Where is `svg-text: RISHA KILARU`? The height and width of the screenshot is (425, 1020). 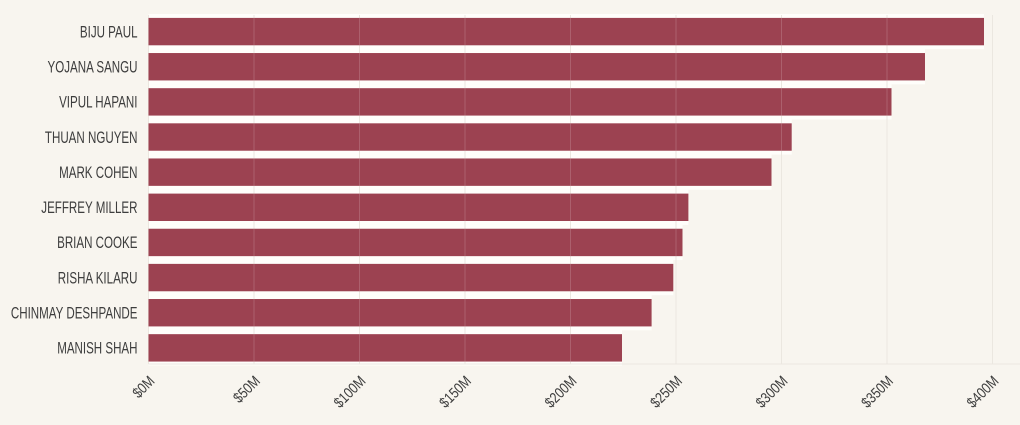 svg-text: RISHA KILARU is located at coordinates (98, 278).